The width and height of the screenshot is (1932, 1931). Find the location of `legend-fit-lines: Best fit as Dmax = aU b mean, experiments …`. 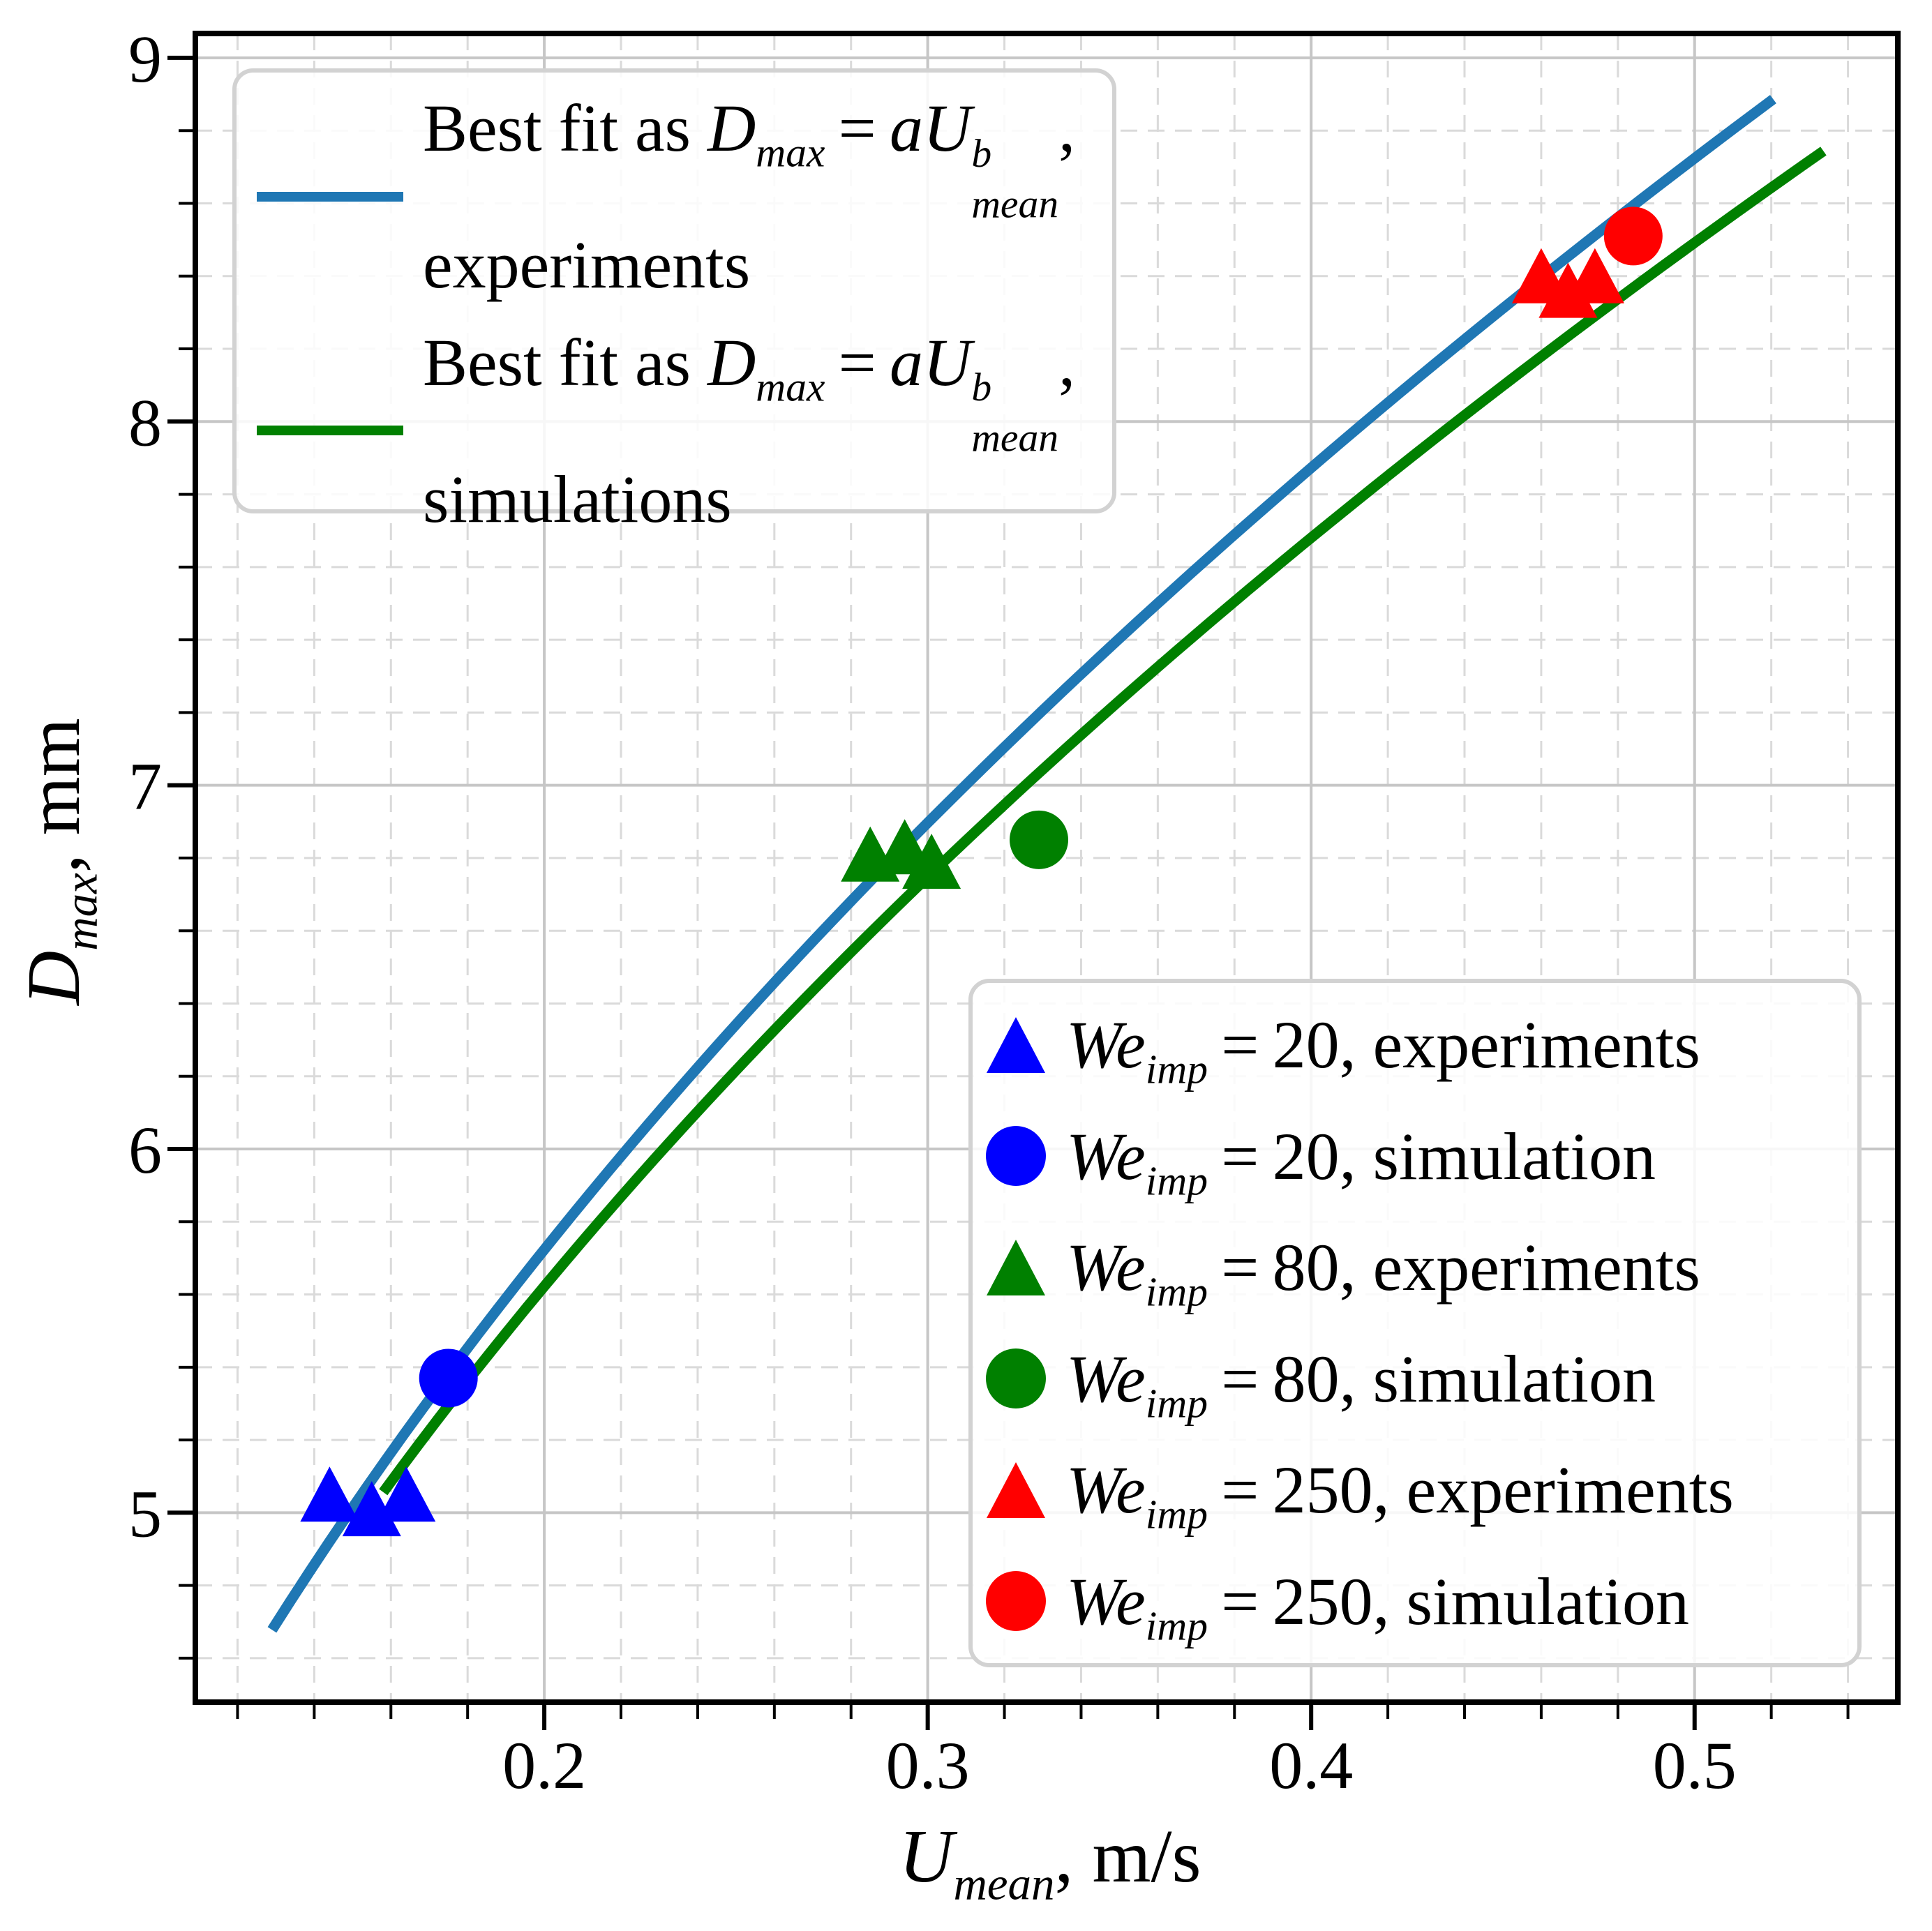

legend-fit-lines: Best fit as Dmax = aU b mean, experiments … is located at coordinates (674, 302).